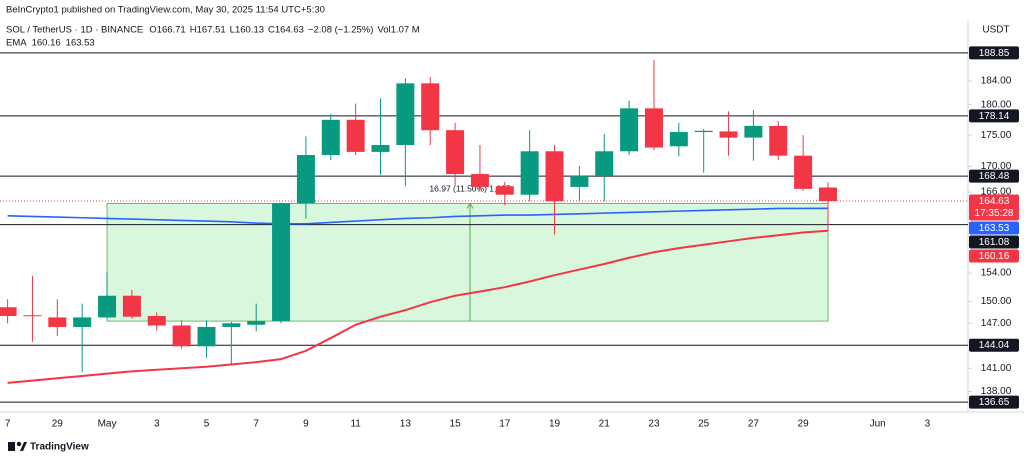 The height and width of the screenshot is (459, 1024). What do you see at coordinates (994, 201) in the screenshot?
I see `price-tag-label: 164.63` at bounding box center [994, 201].